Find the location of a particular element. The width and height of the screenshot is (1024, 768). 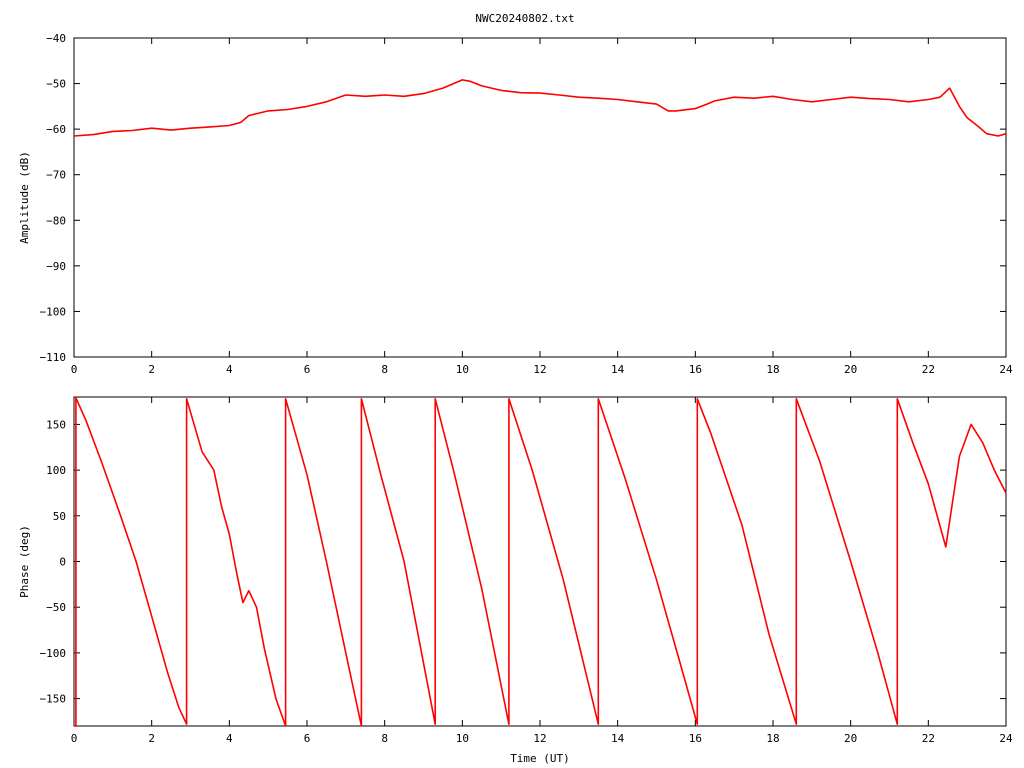

amp-x-tick-label: 14 is located at coordinates (618, 369).